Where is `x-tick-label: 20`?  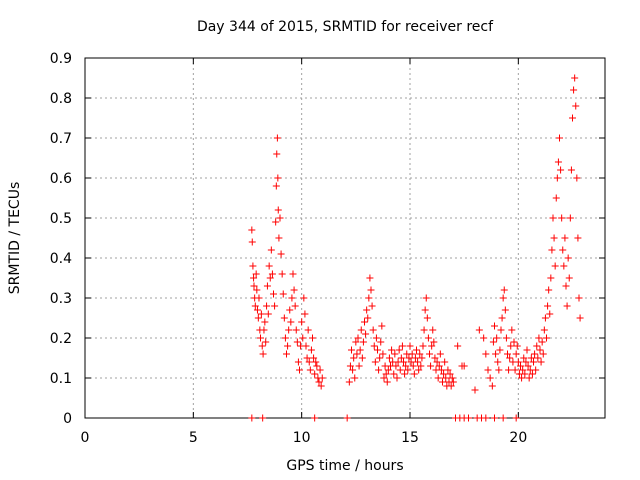 x-tick-label: 20 is located at coordinates (518, 438).